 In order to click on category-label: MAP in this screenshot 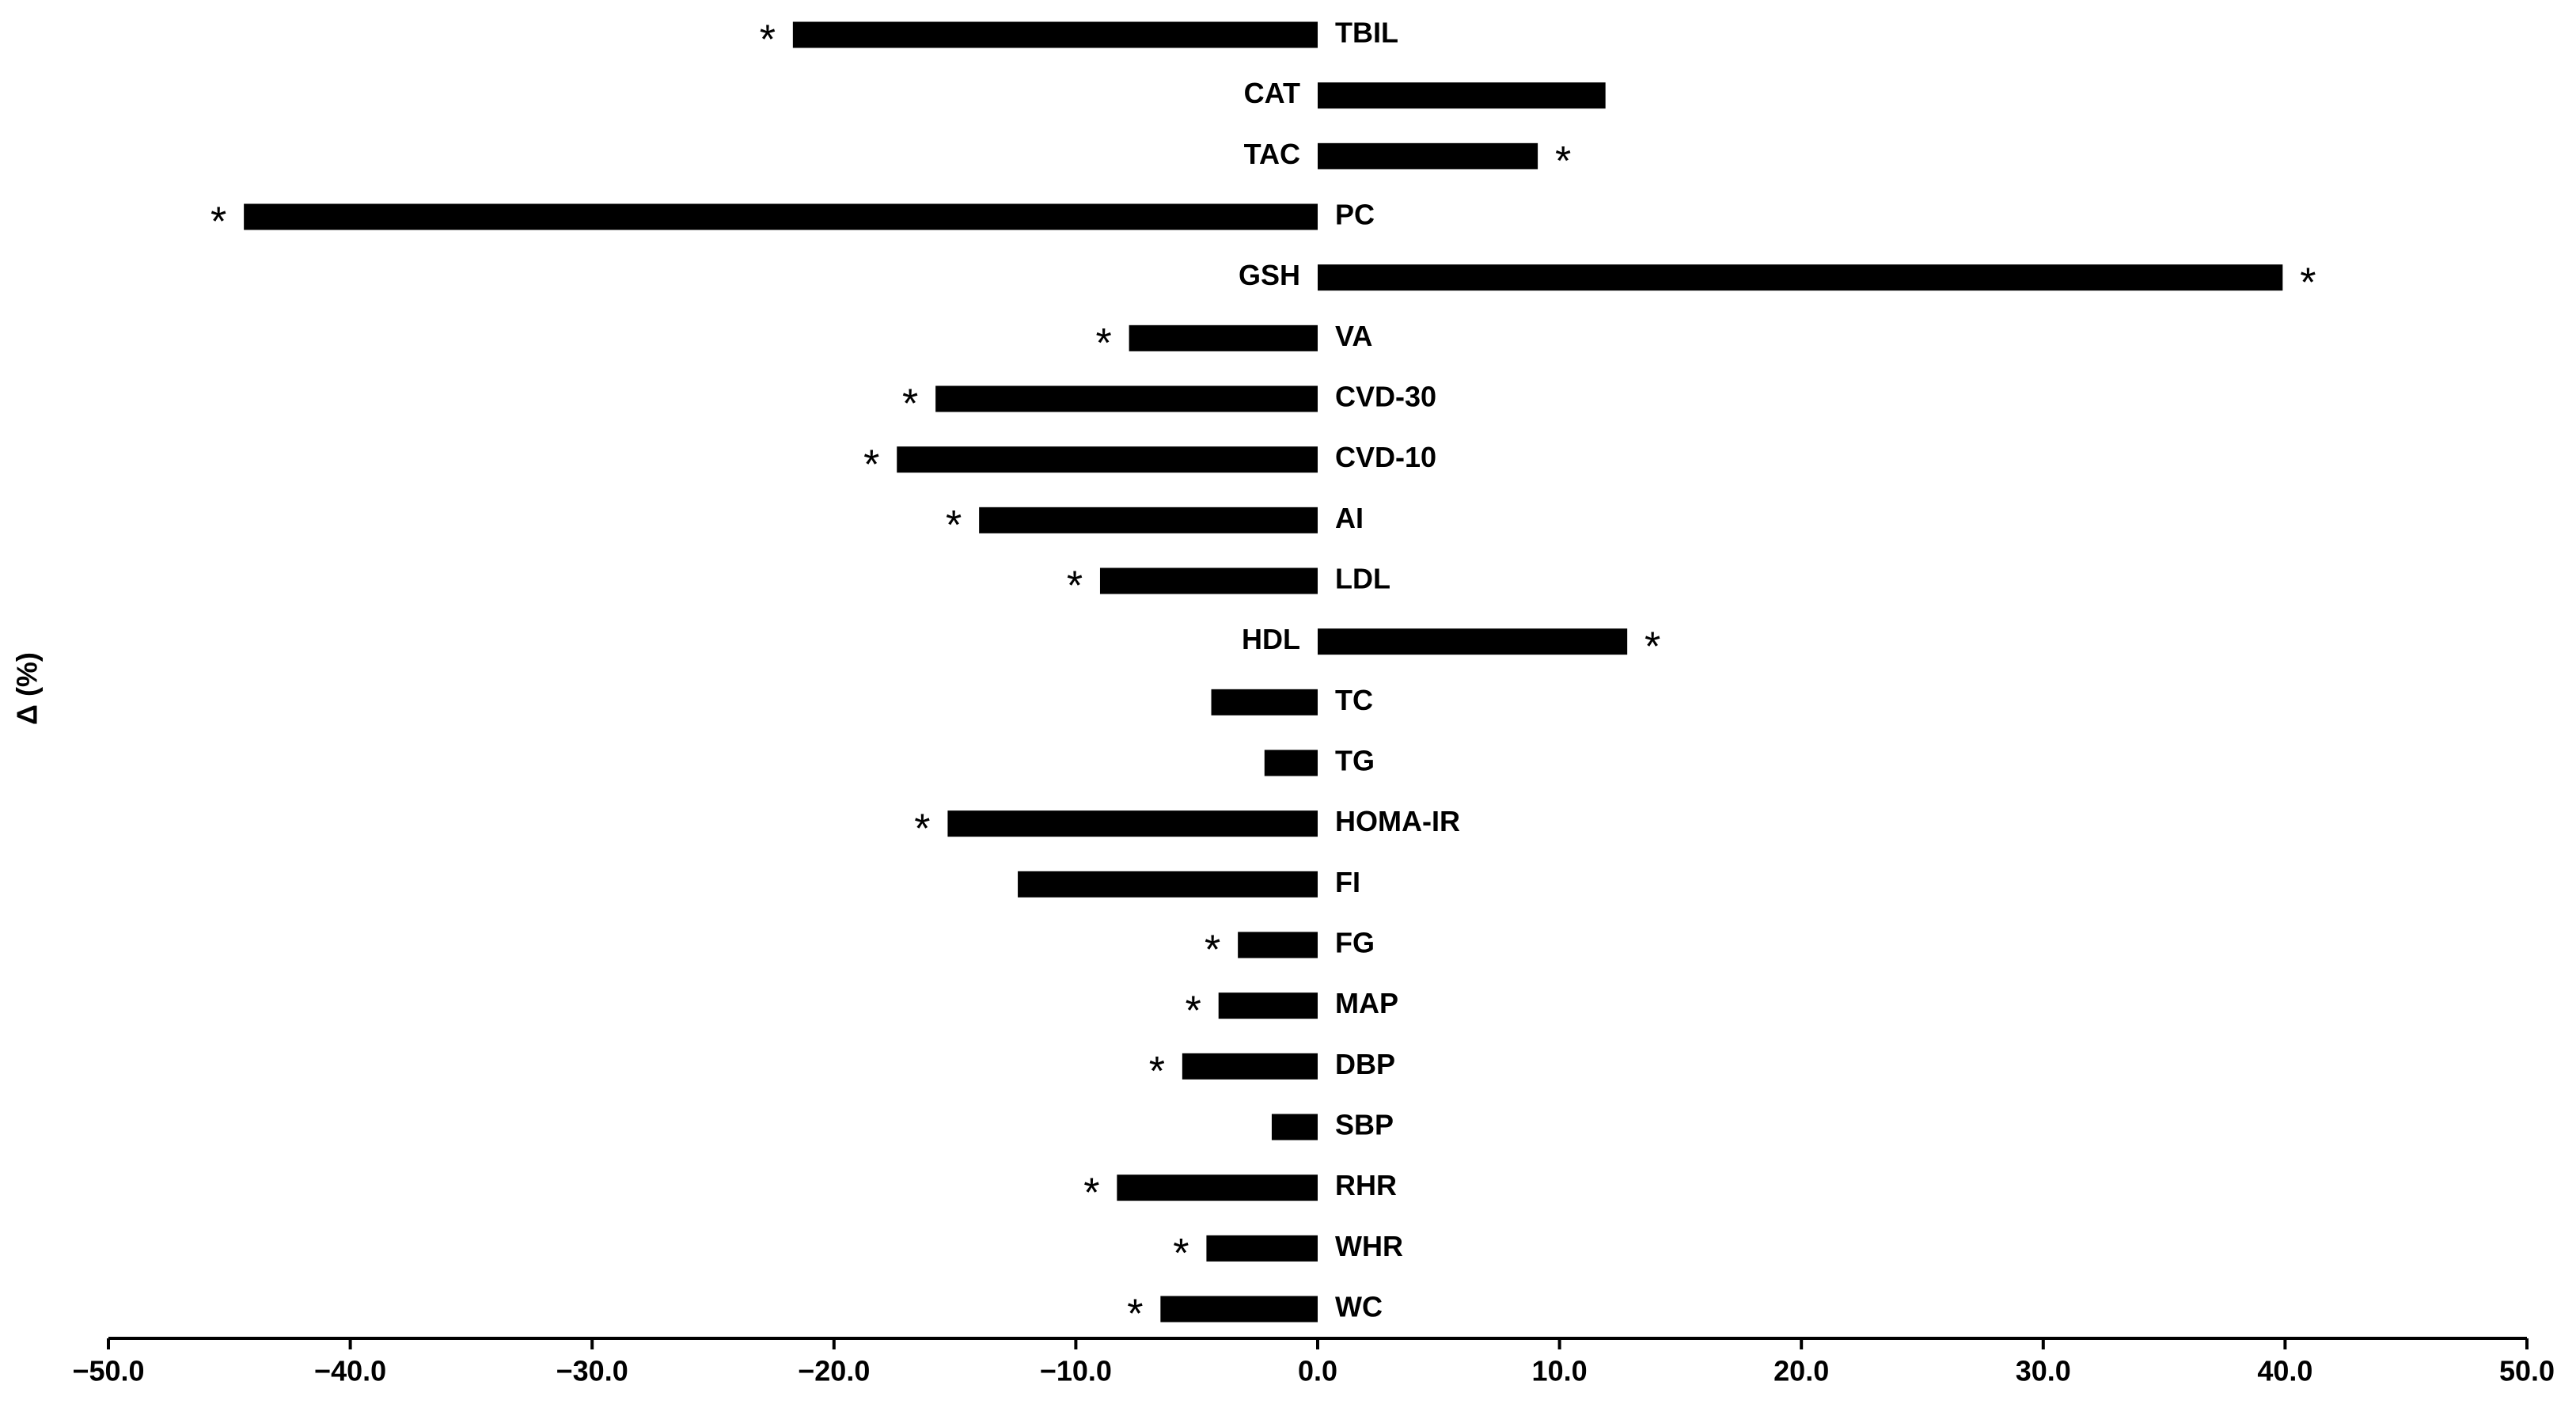, I will do `click(1366, 1003)`.